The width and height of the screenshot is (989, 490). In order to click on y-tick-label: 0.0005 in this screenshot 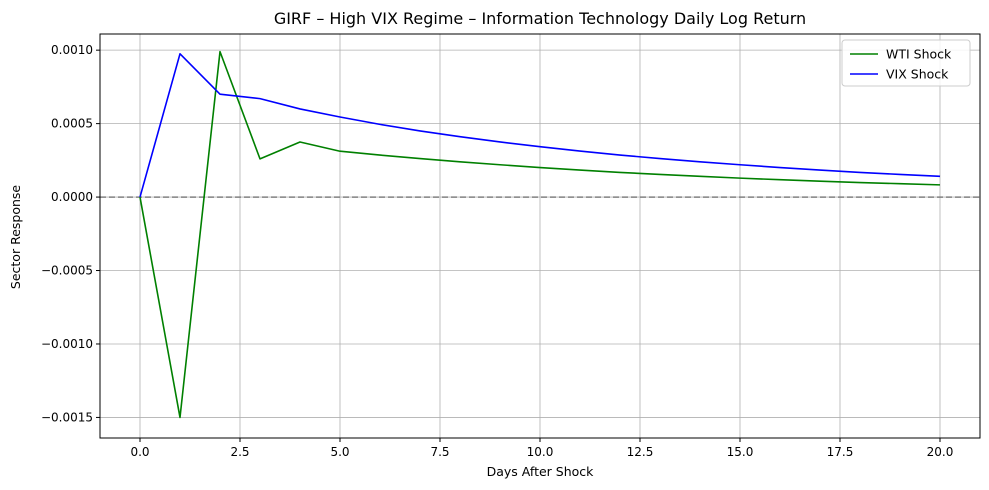, I will do `click(72, 124)`.